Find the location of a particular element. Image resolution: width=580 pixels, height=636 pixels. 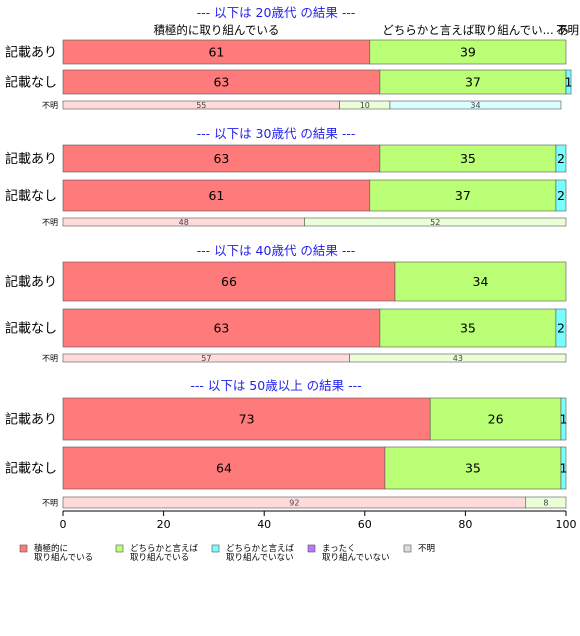

panel-title: --- 以下は 40歳代 の結果 --- is located at coordinates (276, 250).